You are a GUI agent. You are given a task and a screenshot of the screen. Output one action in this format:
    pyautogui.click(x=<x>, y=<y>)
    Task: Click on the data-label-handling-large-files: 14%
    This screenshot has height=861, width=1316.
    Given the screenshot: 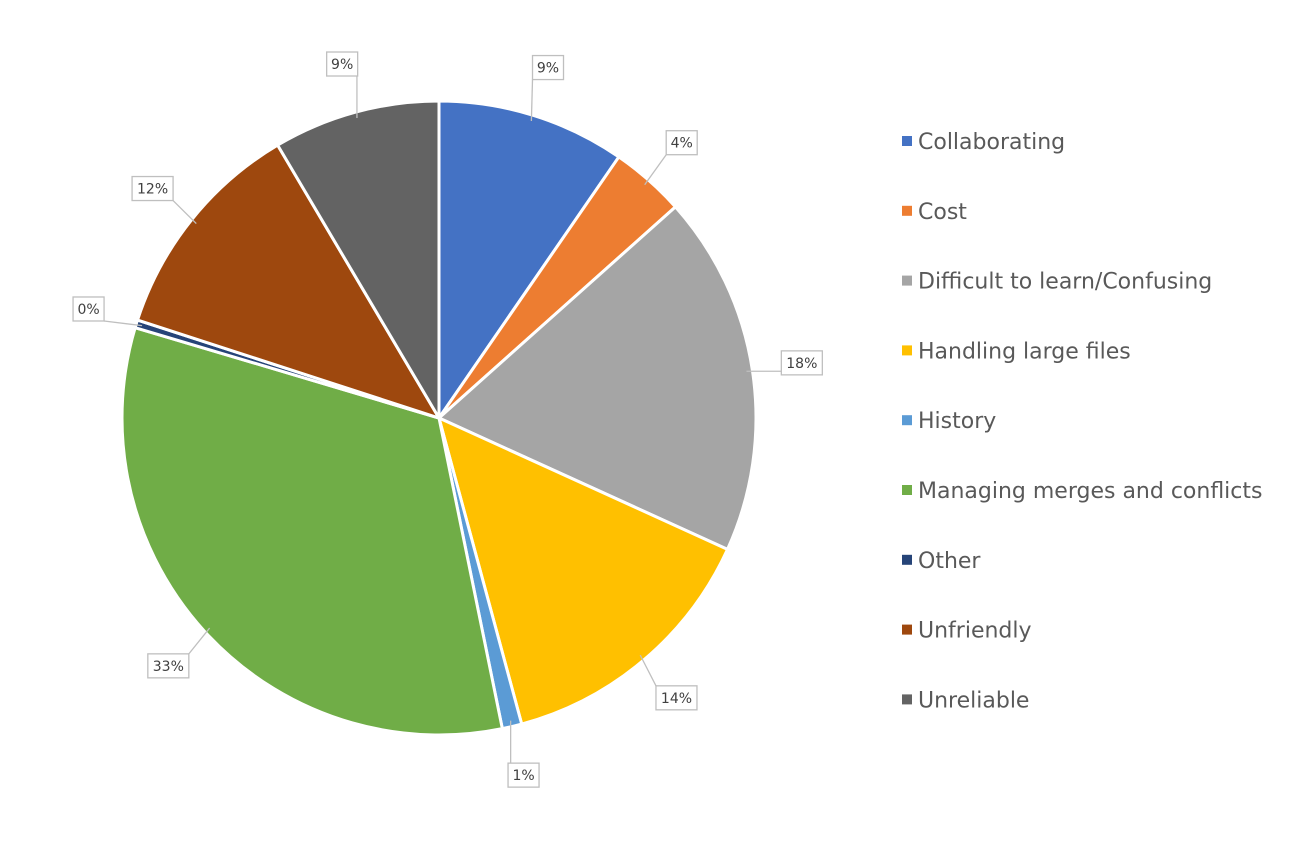 What is the action you would take?
    pyautogui.click(x=676, y=699)
    